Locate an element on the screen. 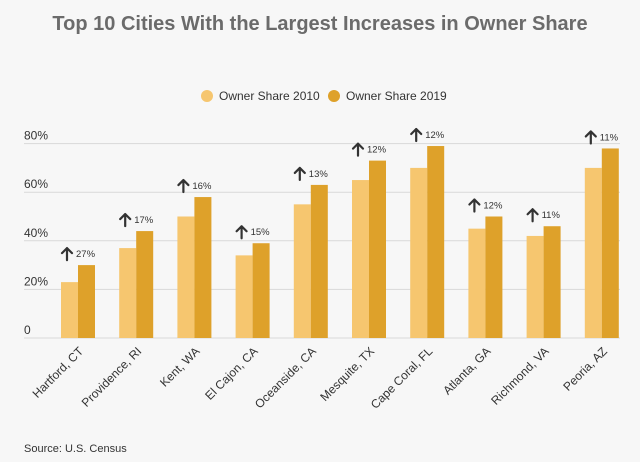  increase-label: 17% is located at coordinates (144, 220).